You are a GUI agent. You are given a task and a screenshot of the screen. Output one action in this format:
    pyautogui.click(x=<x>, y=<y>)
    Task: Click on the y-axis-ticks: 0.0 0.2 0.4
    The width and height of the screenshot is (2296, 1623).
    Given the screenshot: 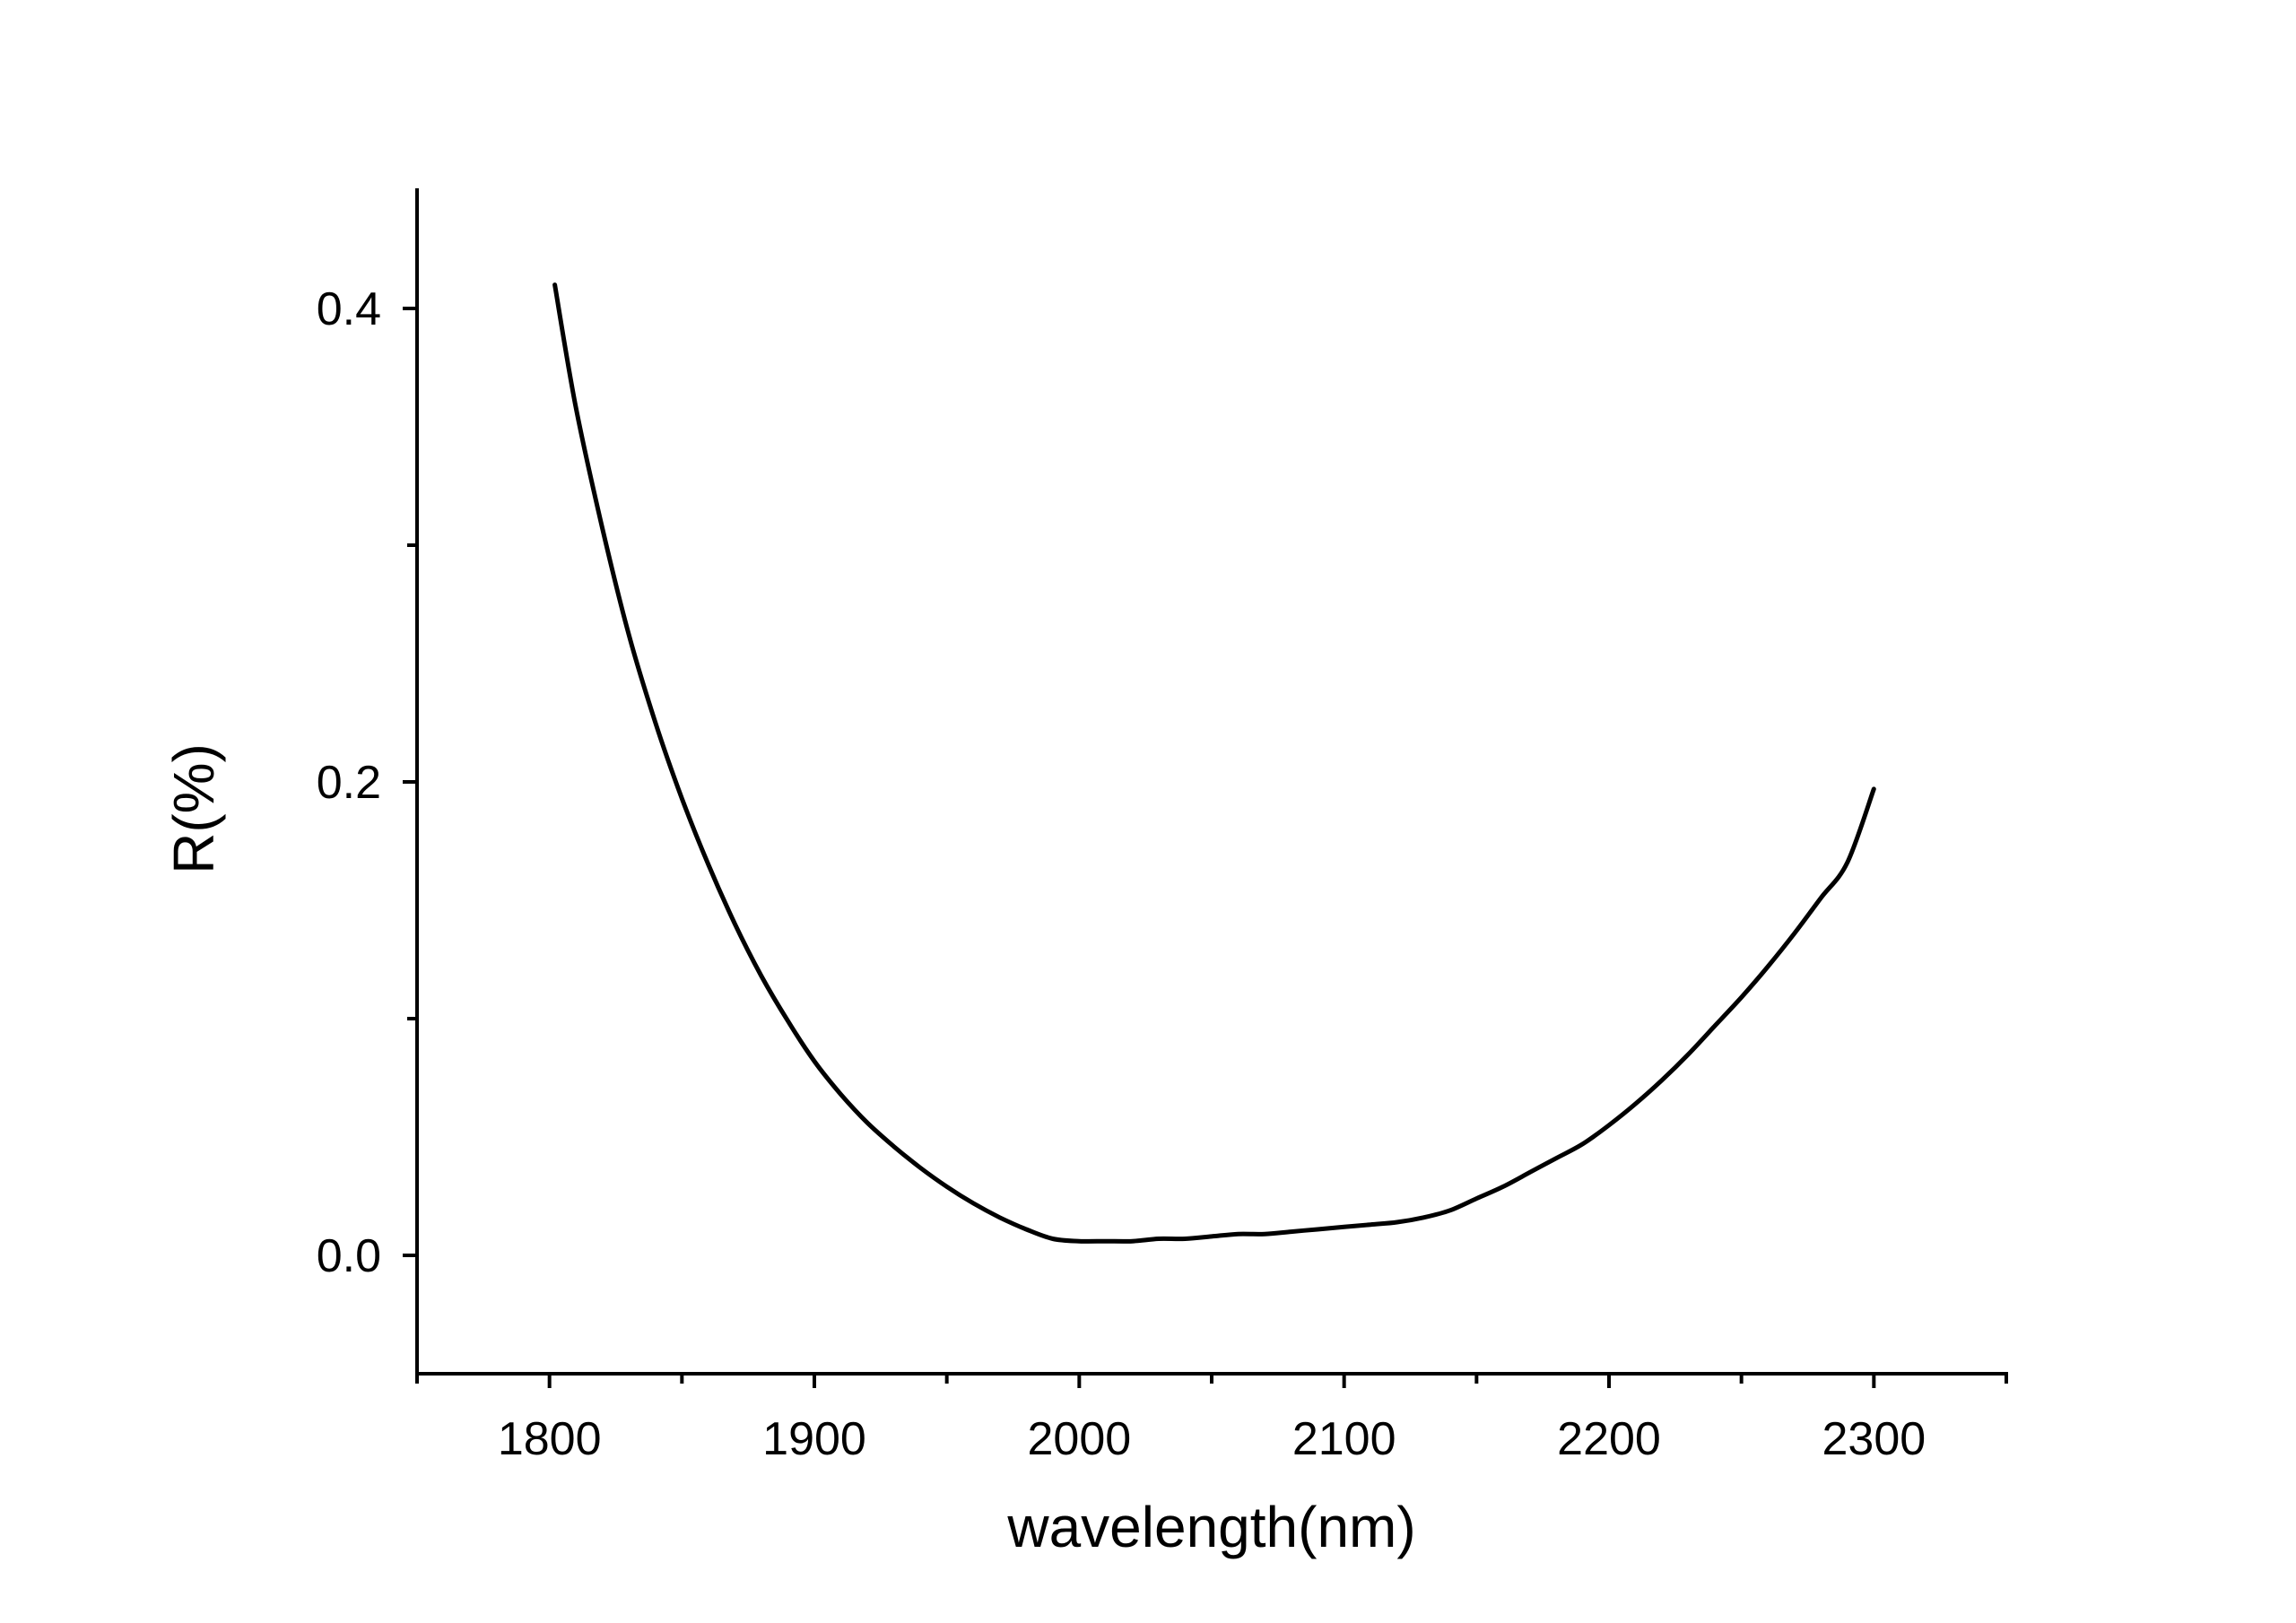 What is the action you would take?
    pyautogui.click(x=367, y=782)
    